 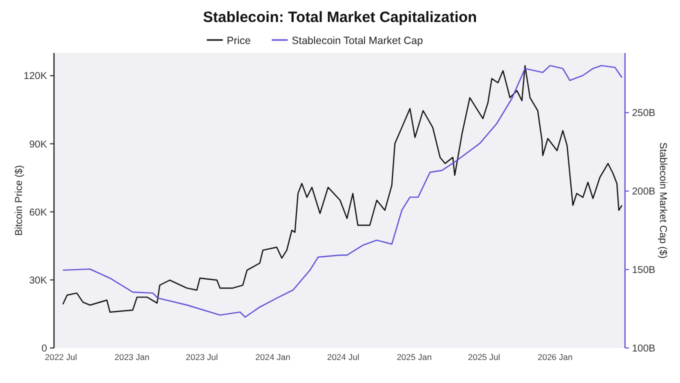 What do you see at coordinates (38, 212) in the screenshot?
I see `y-tick-label: 60K` at bounding box center [38, 212].